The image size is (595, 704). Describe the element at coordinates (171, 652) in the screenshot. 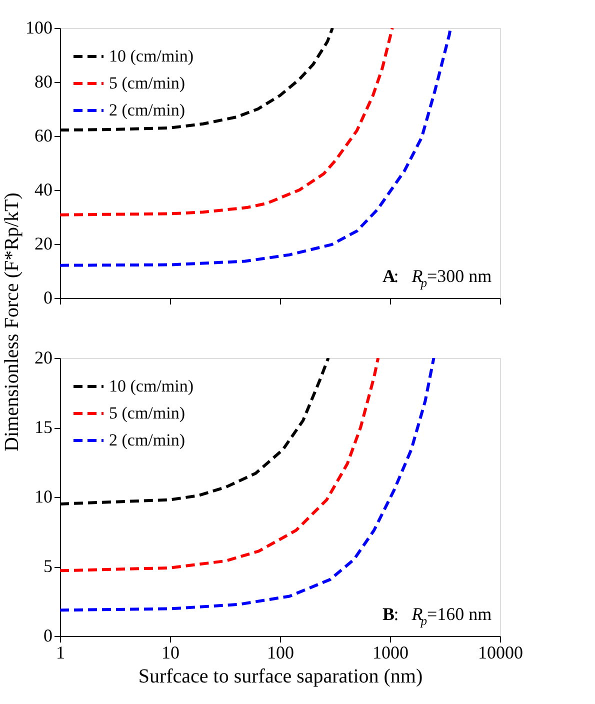

I see `x-tick-label: 10` at that location.